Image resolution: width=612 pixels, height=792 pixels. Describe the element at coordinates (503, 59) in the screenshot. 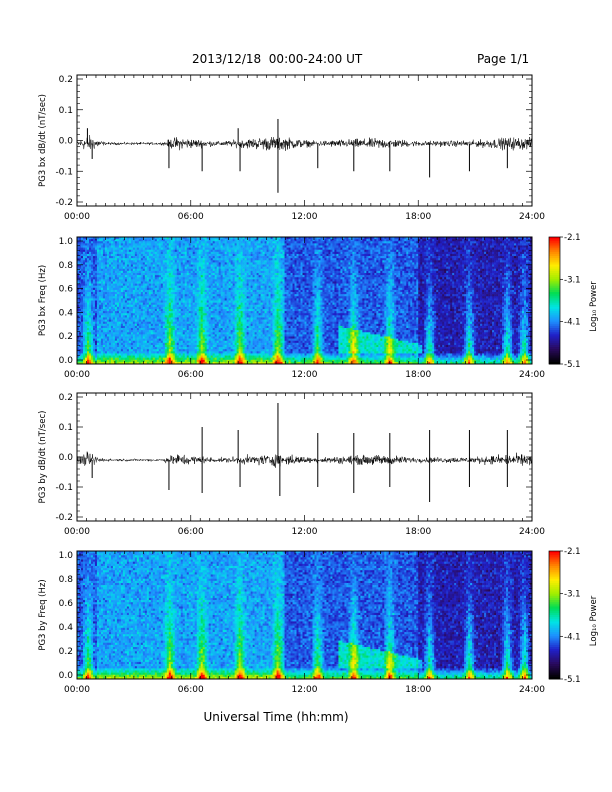

I see `page-number: Page 1/1` at that location.